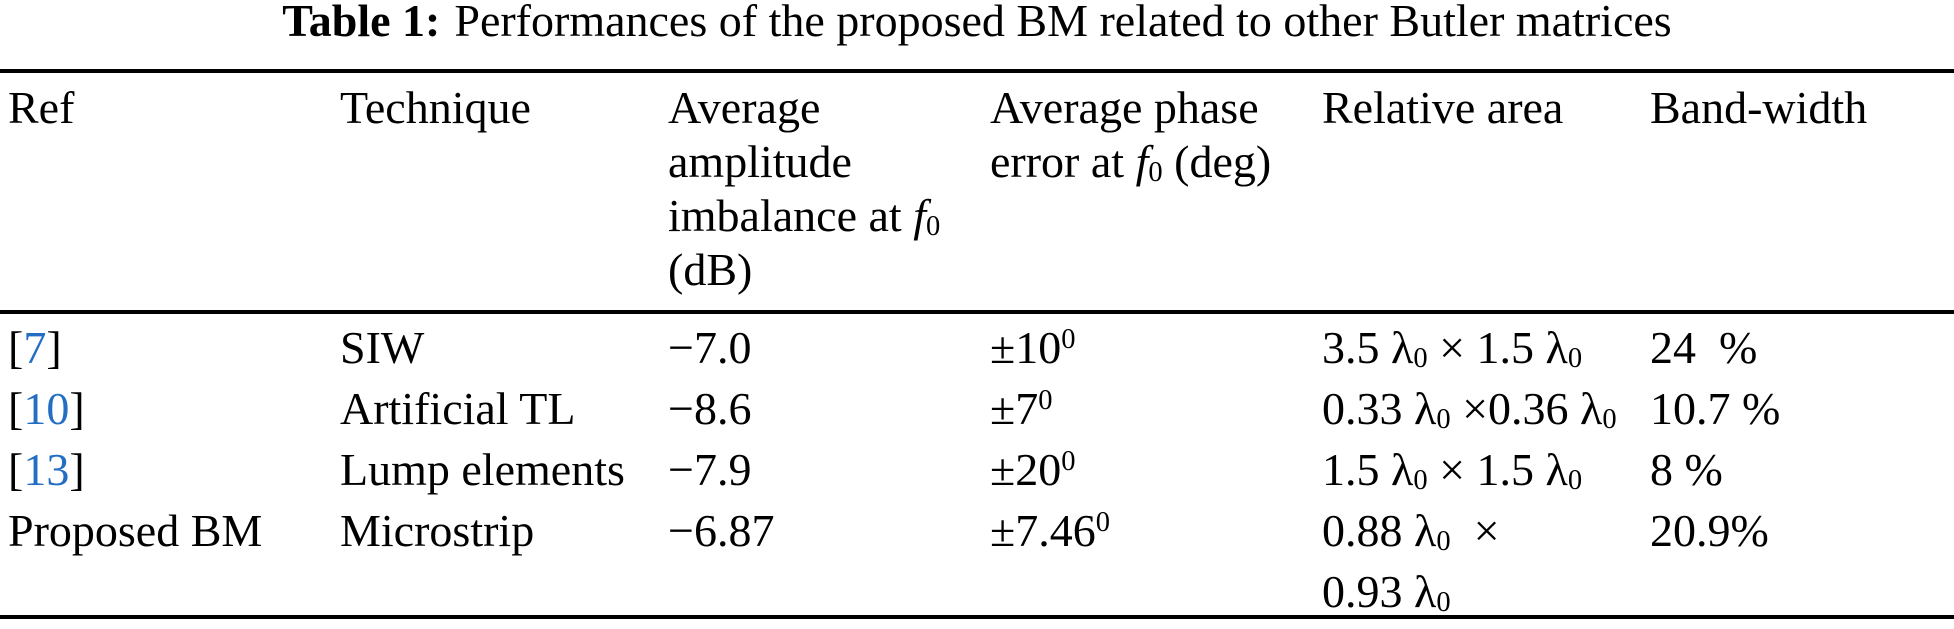 This screenshot has width=1954, height=629. I want to click on row3-cell-technique: Microstrip, so click(437, 530).